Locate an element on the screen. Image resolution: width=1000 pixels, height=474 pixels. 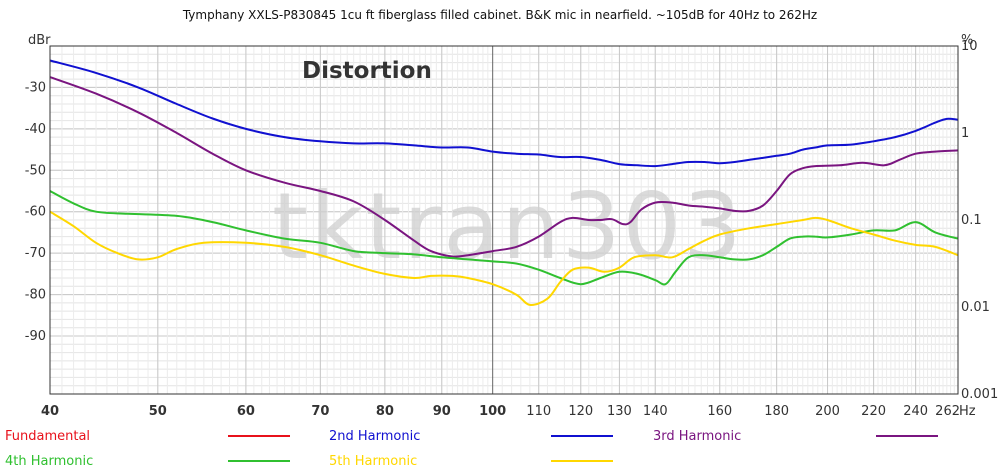
x-tick-label: 262 is located at coordinates (947, 411).